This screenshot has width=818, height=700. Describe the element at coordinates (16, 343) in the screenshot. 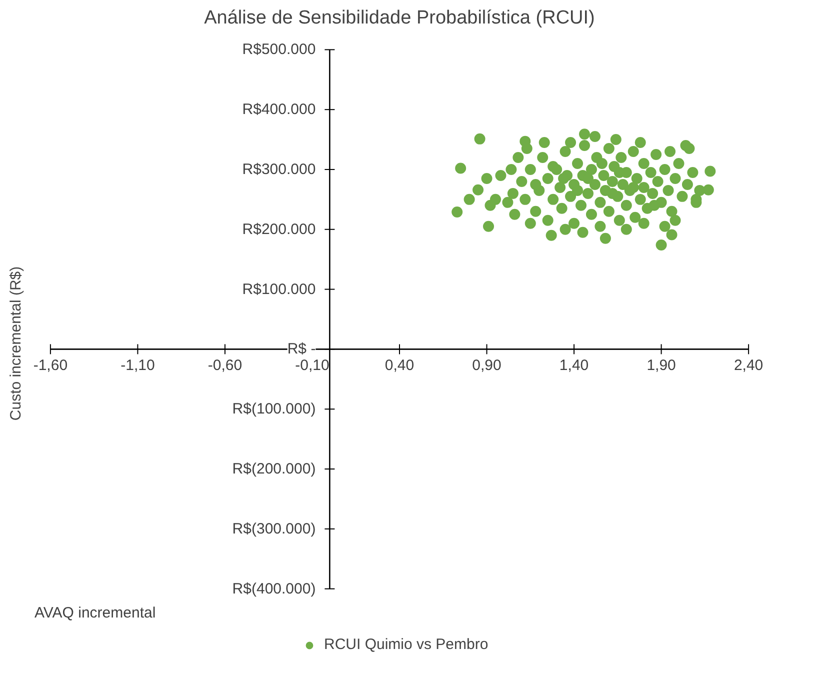

I see `y-axis-title: Custo incremental (R$)` at that location.